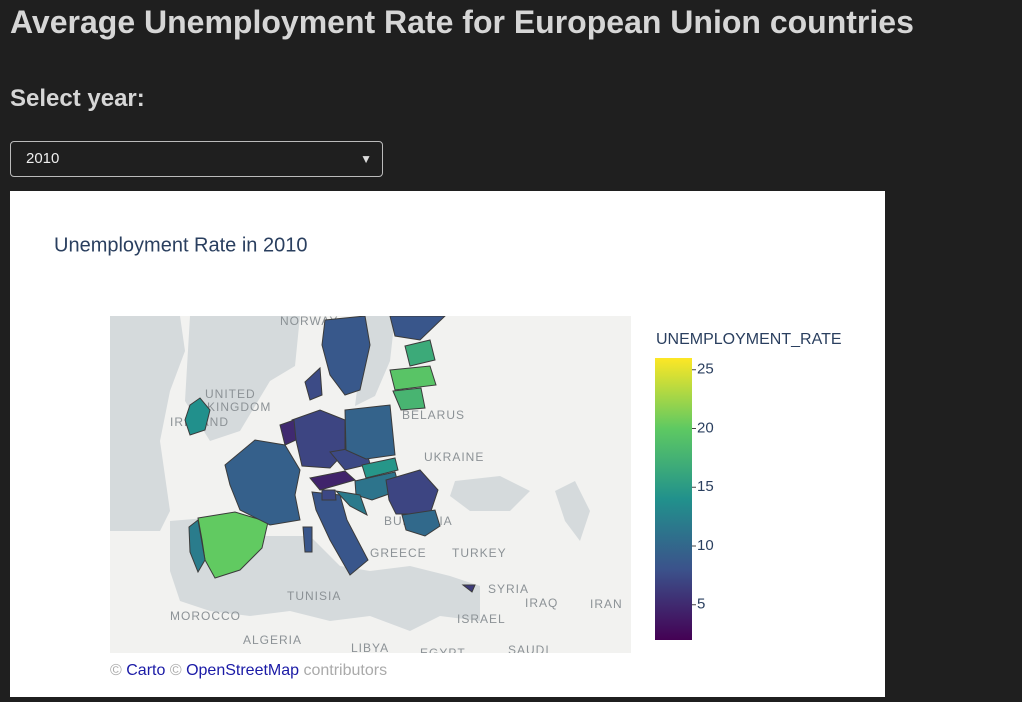 Image resolution: width=1022 pixels, height=702 pixels. I want to click on basemap-label: ALGERIA, so click(272, 640).